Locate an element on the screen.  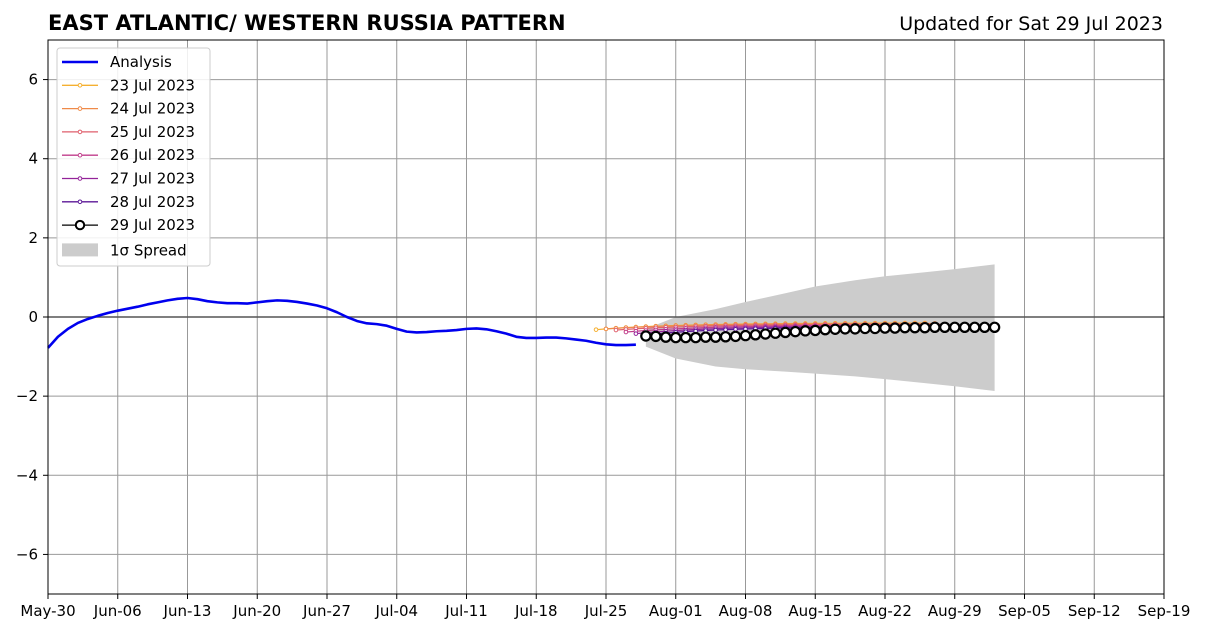
y-tick-label: −2 is located at coordinates (27, 396).